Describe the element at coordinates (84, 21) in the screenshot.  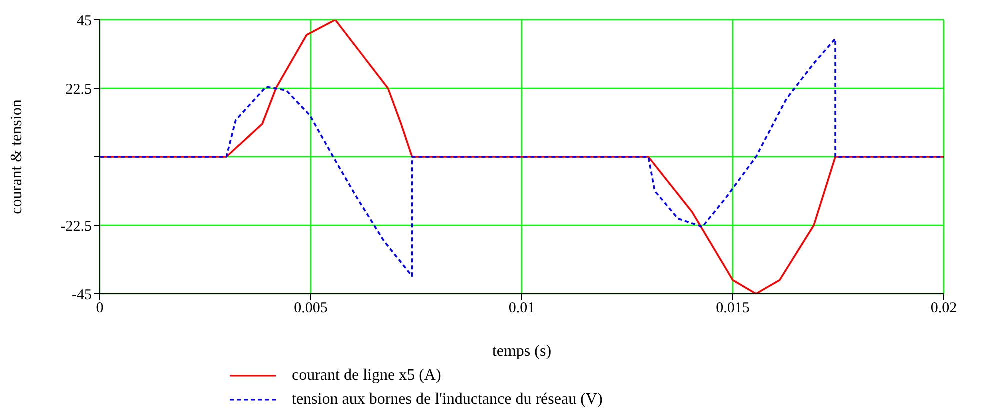
I see `y-tick-label: 45` at that location.